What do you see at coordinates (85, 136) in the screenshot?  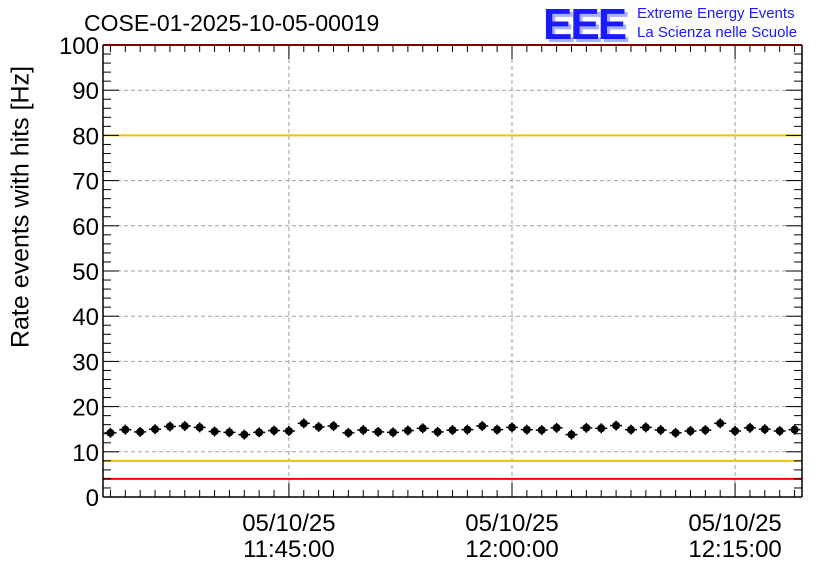 I see `y-tick-label: 80` at bounding box center [85, 136].